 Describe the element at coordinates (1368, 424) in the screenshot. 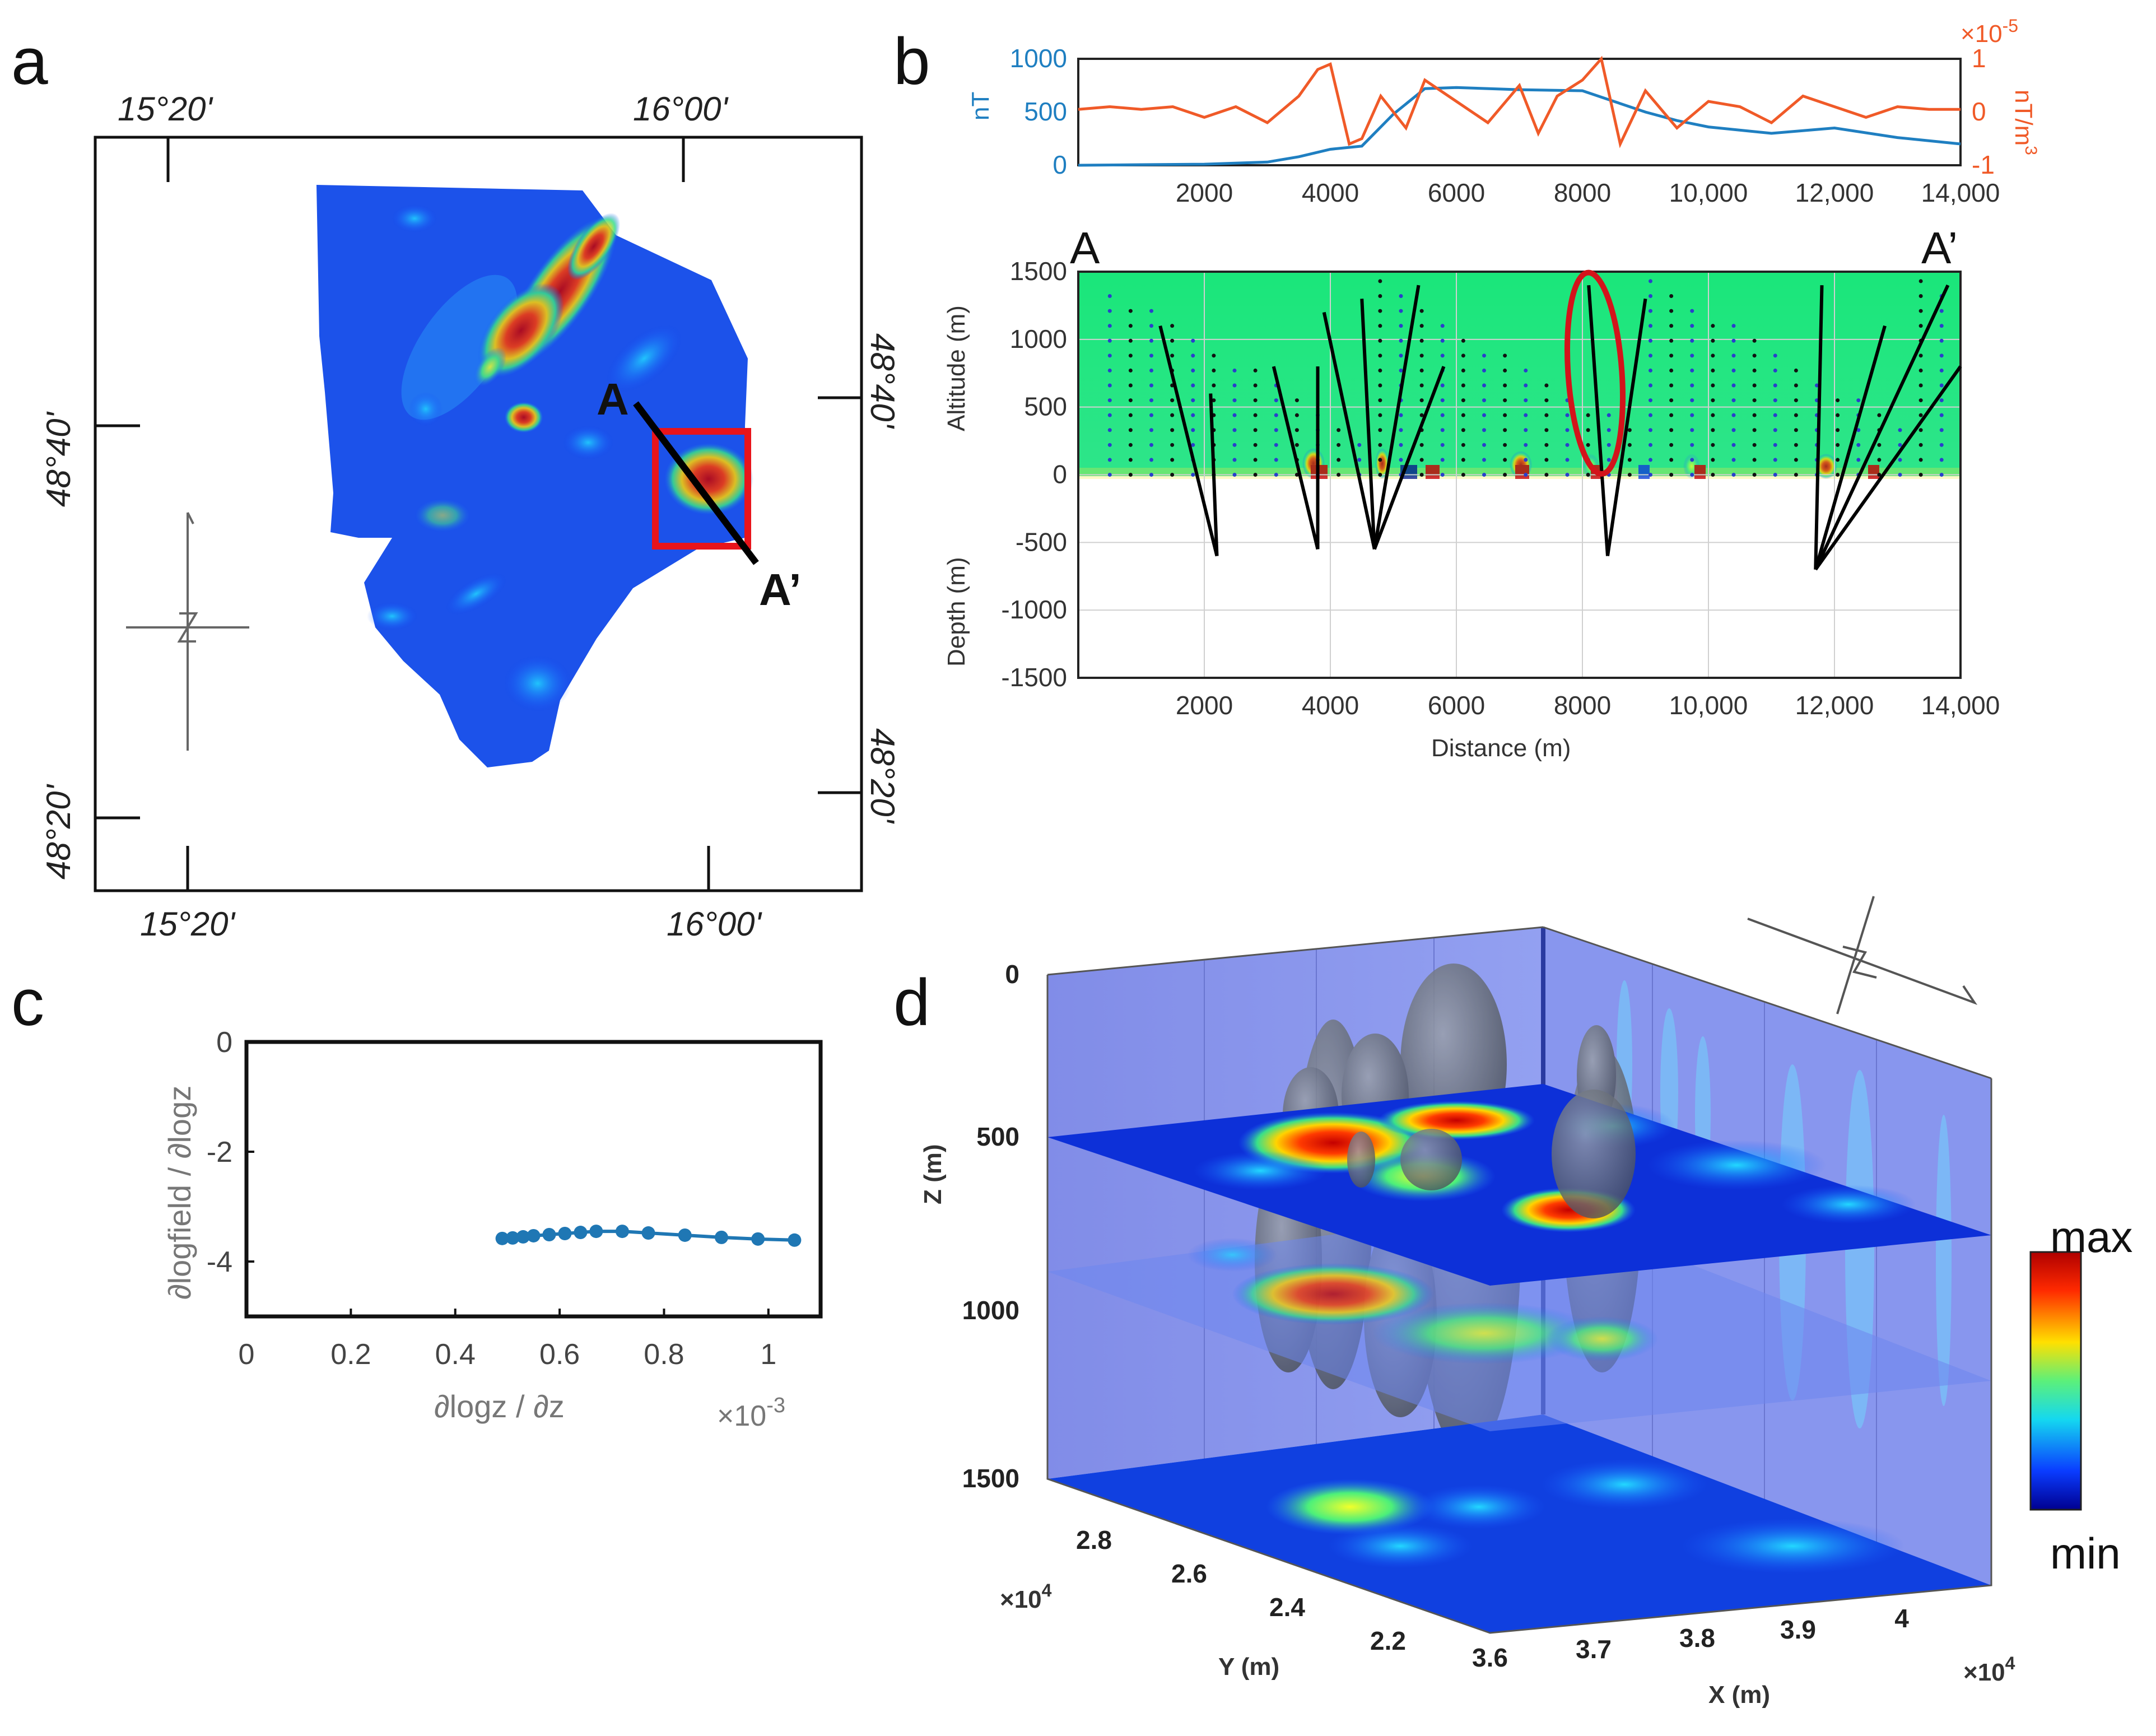

I see `ray-line` at that location.